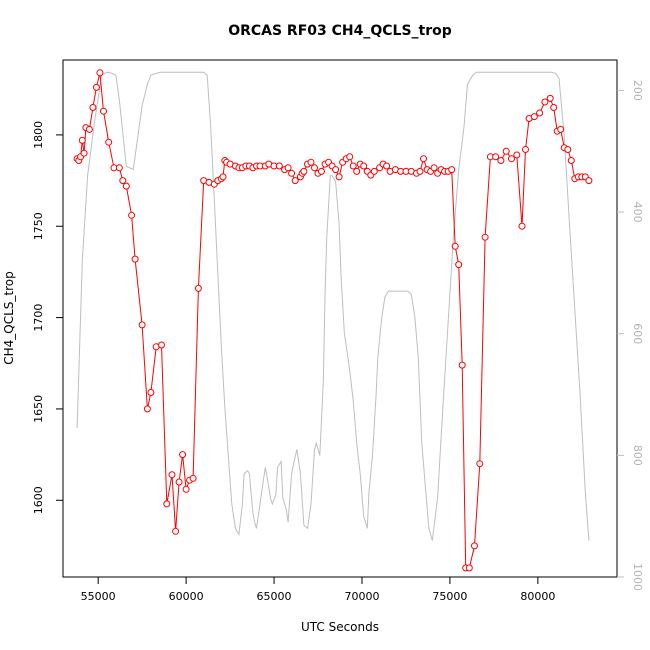 The height and width of the screenshot is (650, 650). Describe the element at coordinates (38, 135) in the screenshot. I see `y-tick-label: 1800` at that location.